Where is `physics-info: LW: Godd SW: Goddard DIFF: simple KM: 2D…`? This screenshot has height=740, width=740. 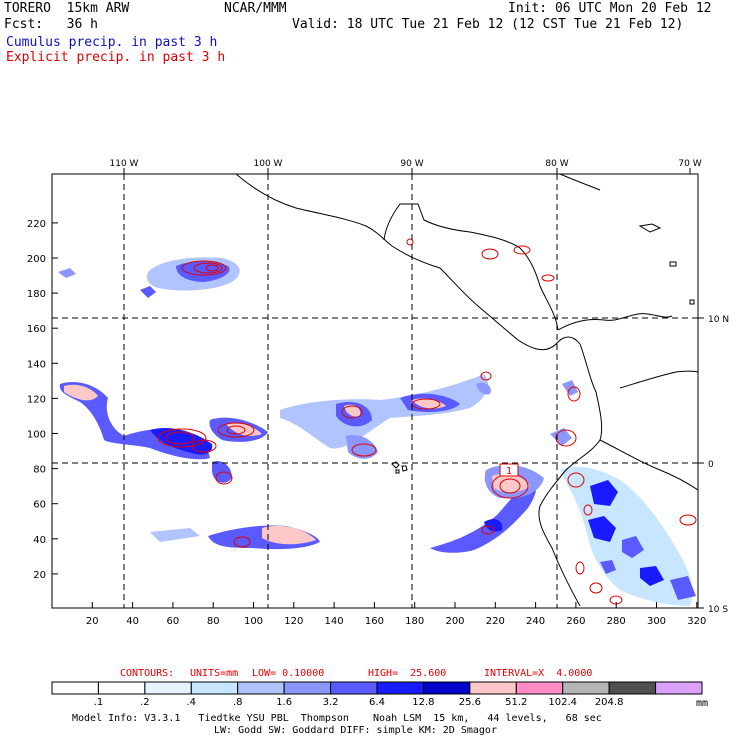
physics-info: LW: Godd SW: Goddard DIFF: simple KM: 2D… is located at coordinates (355, 730).